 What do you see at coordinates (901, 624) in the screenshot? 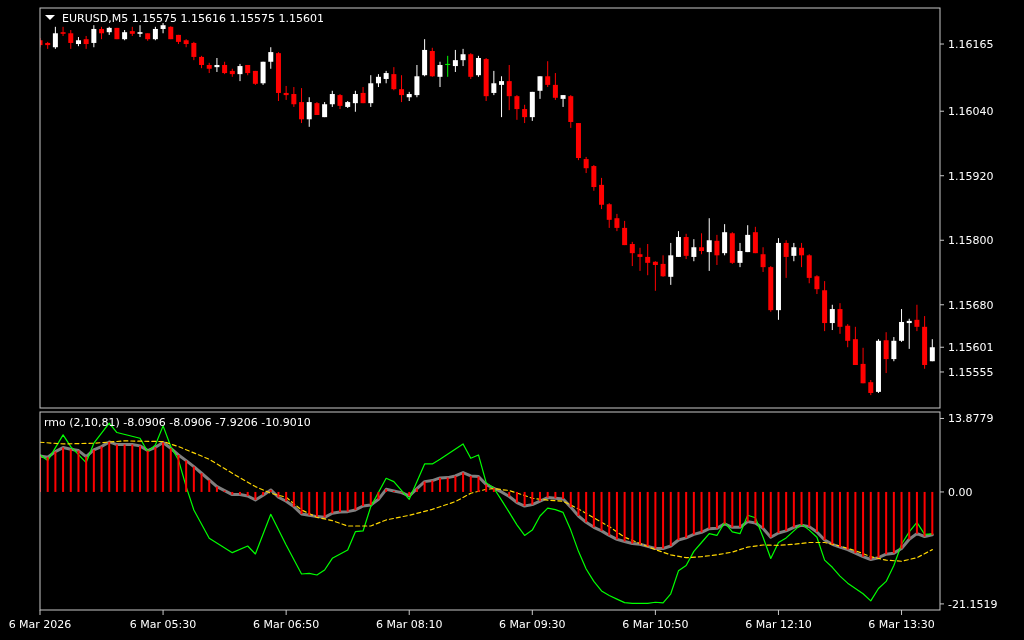
I see `x-tick-label: 6 Mar 13:30` at bounding box center [901, 624].